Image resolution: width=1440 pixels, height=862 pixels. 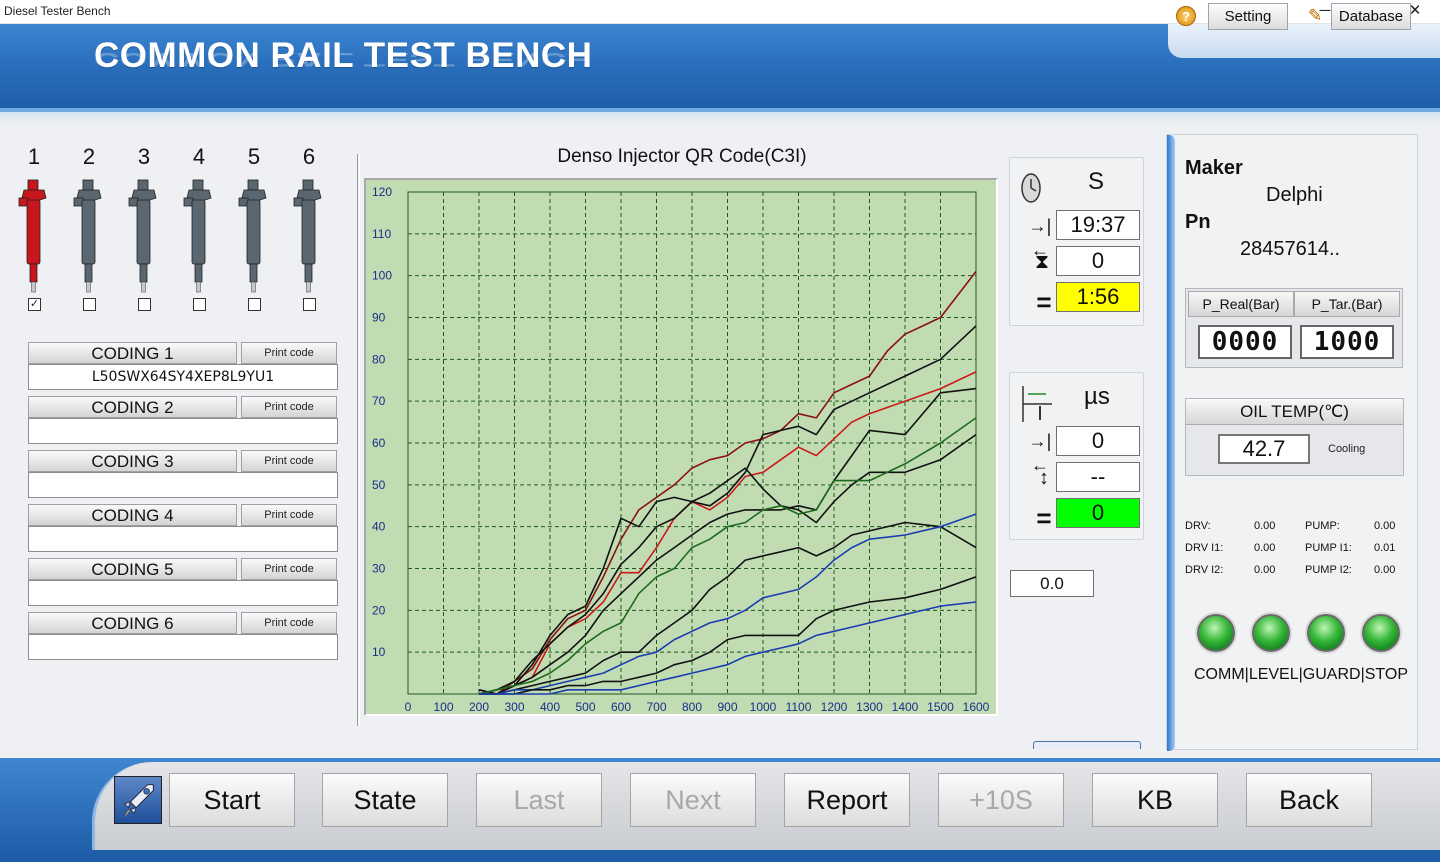 I want to click on print-code-4-button: Print code, so click(x=289, y=515).